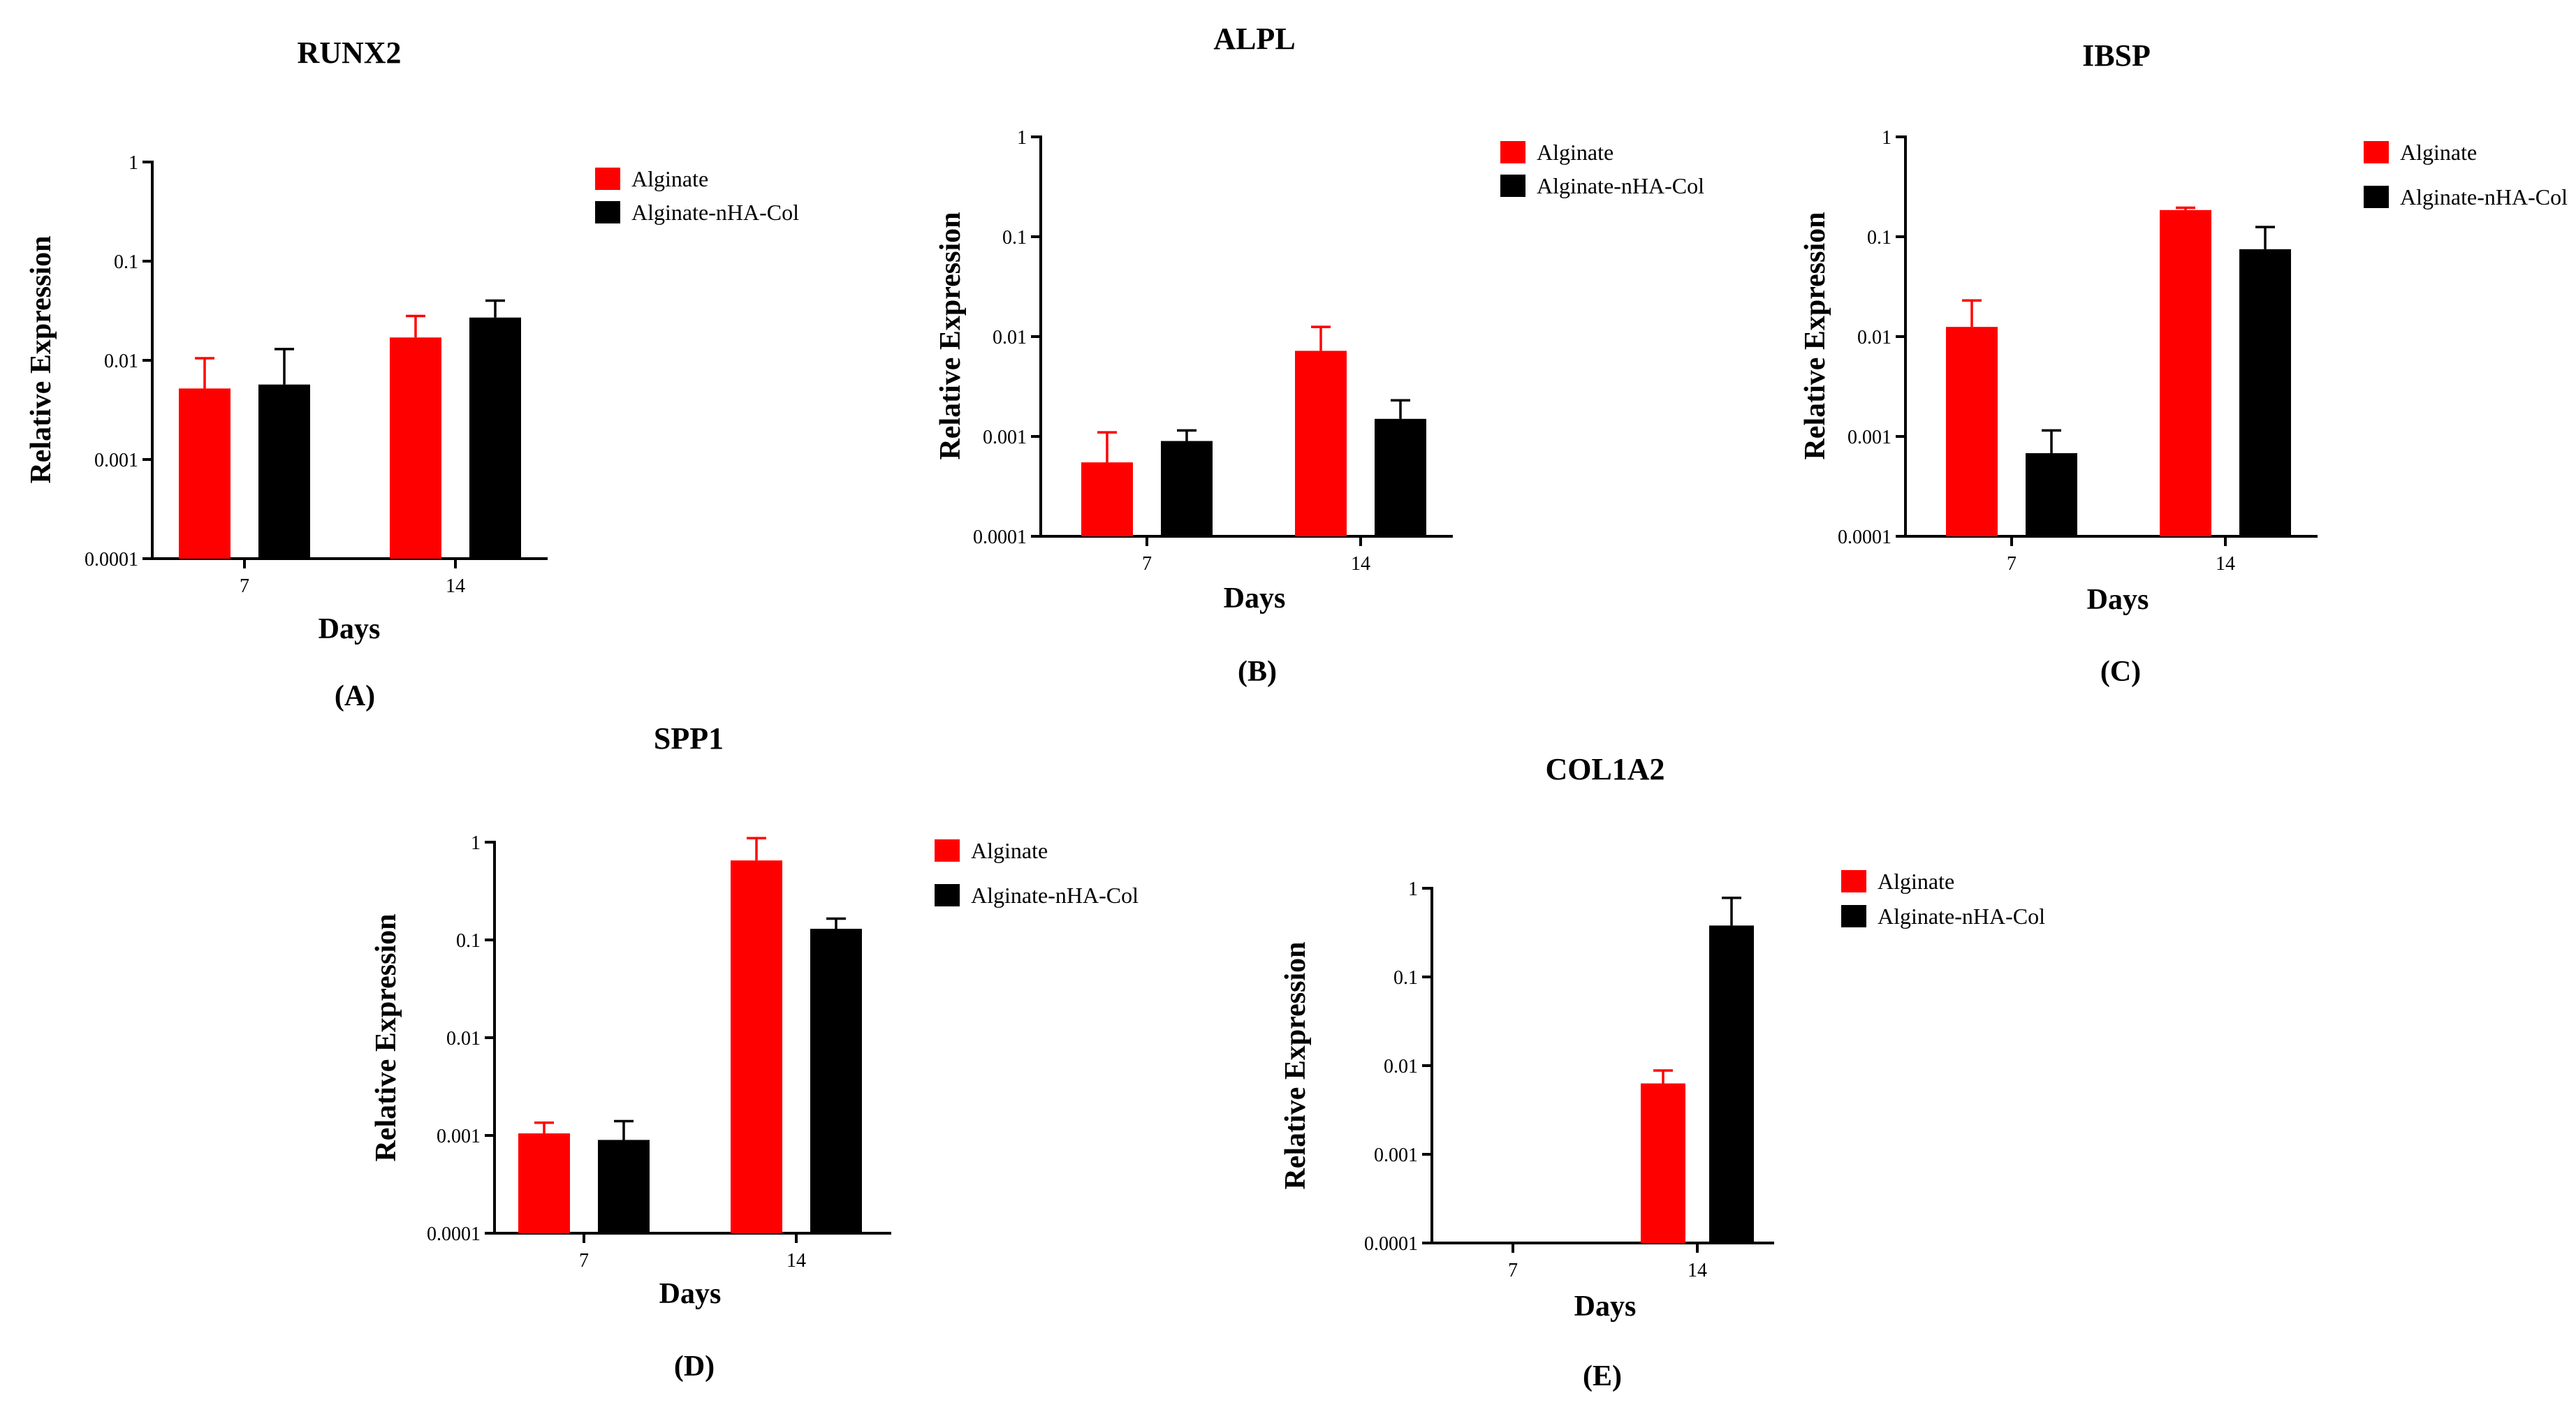  What do you see at coordinates (1604, 769) in the screenshot?
I see `chart-title: COL1A2` at bounding box center [1604, 769].